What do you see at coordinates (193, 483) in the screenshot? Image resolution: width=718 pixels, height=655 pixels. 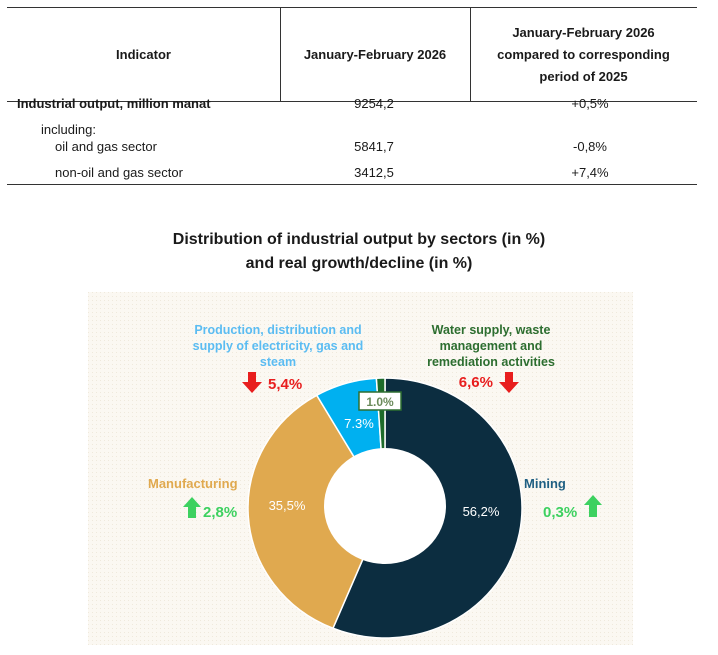 I see `slice-name: Manufacturing` at bounding box center [193, 483].